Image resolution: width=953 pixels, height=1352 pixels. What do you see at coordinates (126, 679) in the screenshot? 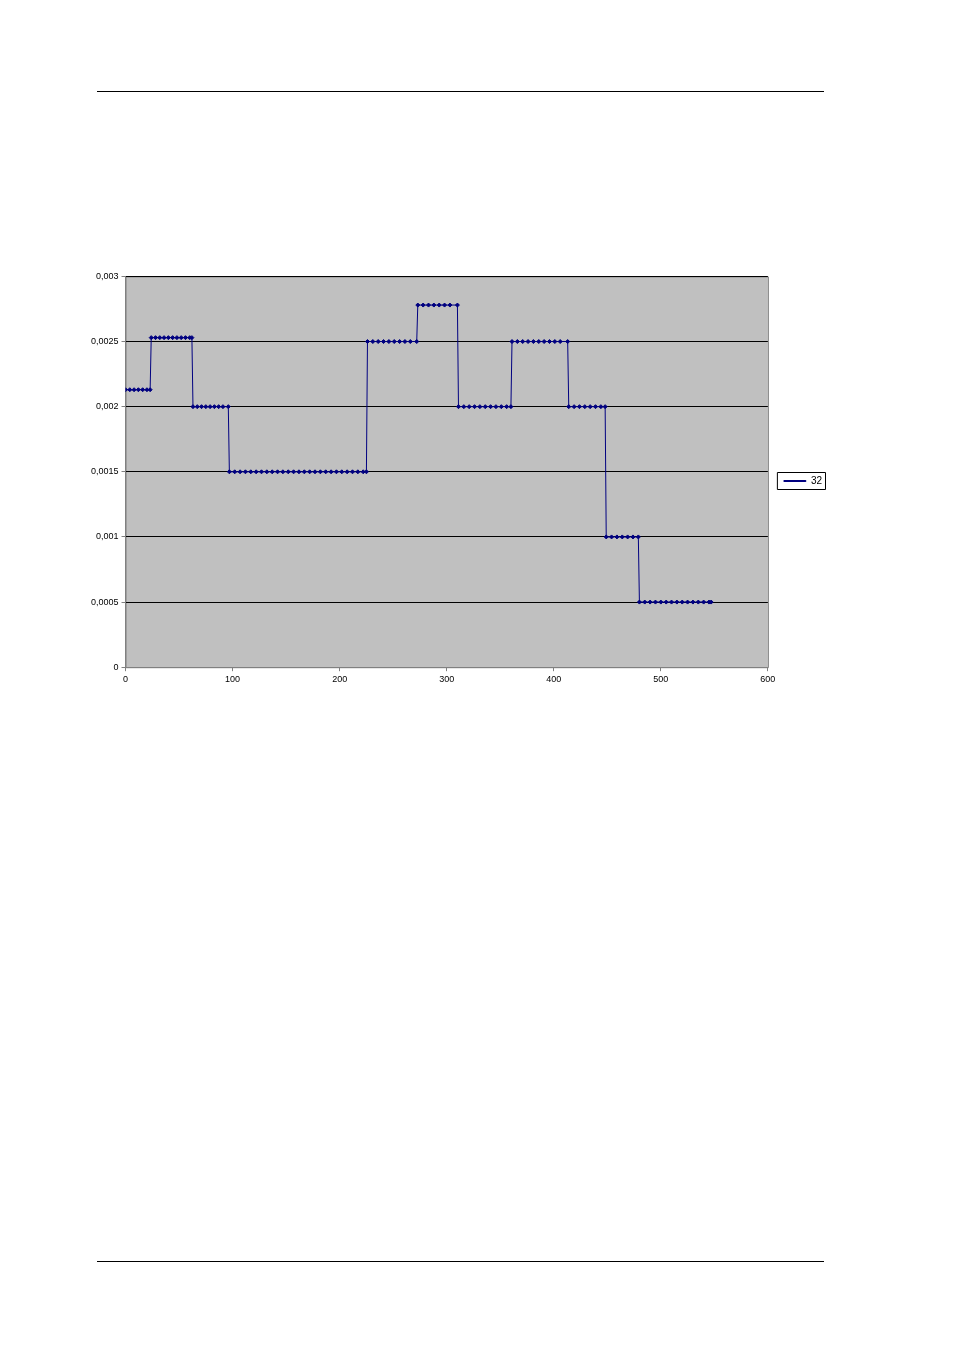
I see `x-tick-label: 0` at bounding box center [126, 679].